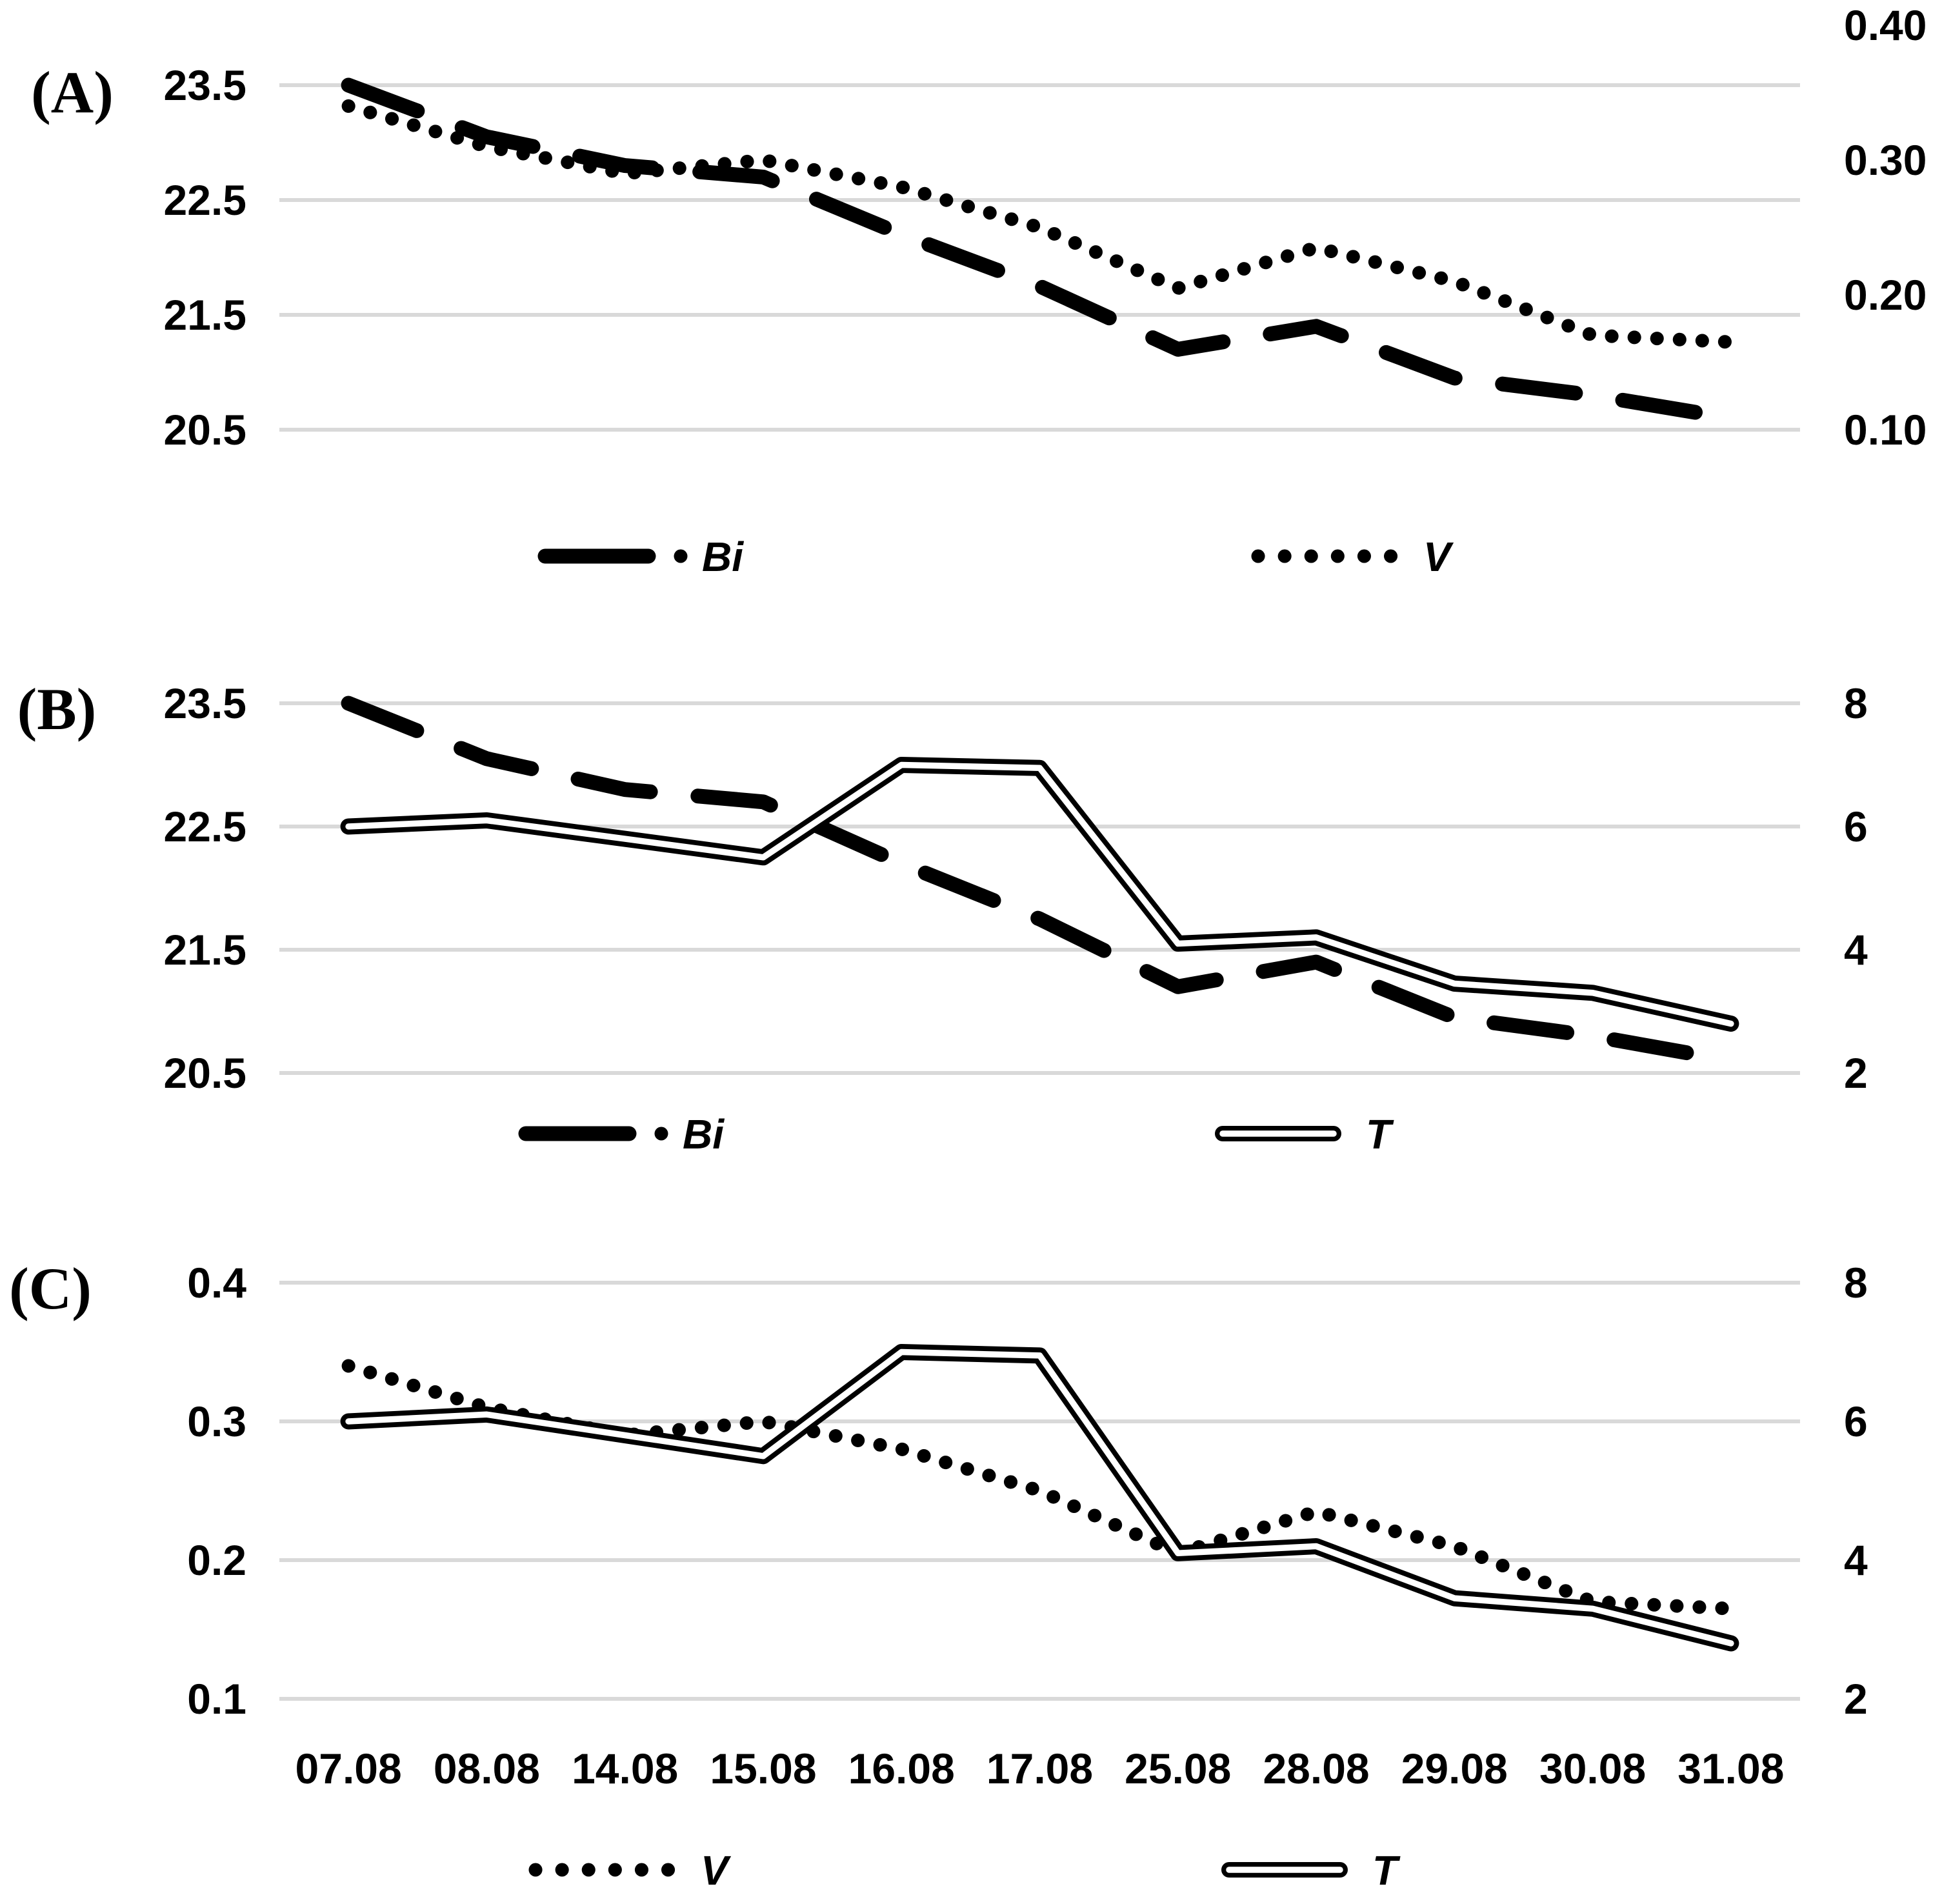 The width and height of the screenshot is (1942, 1904). I want to click on x-axis-label: 25.08, so click(1178, 1769).